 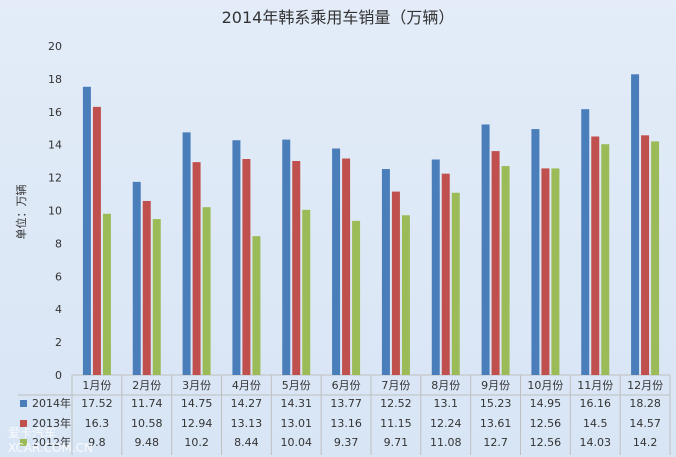 I want to click on table-value: 9.48, so click(x=147, y=442).